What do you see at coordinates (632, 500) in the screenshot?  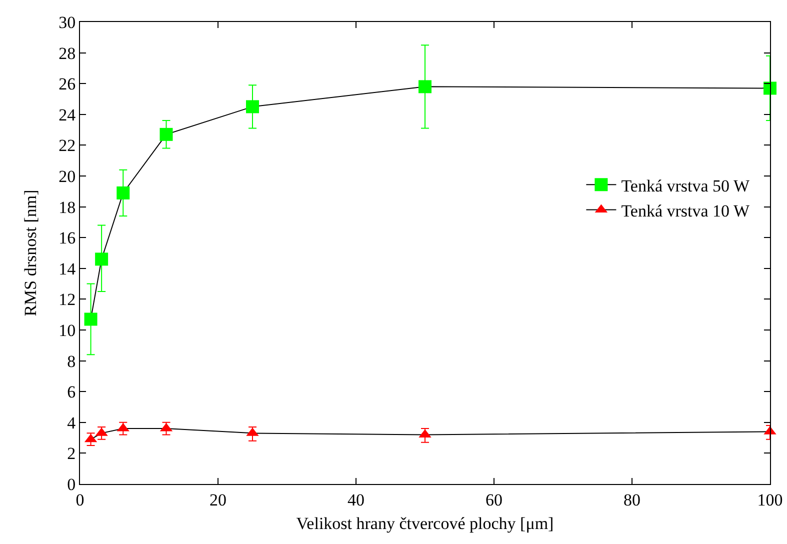 I see `x-tick-label: 80` at bounding box center [632, 500].